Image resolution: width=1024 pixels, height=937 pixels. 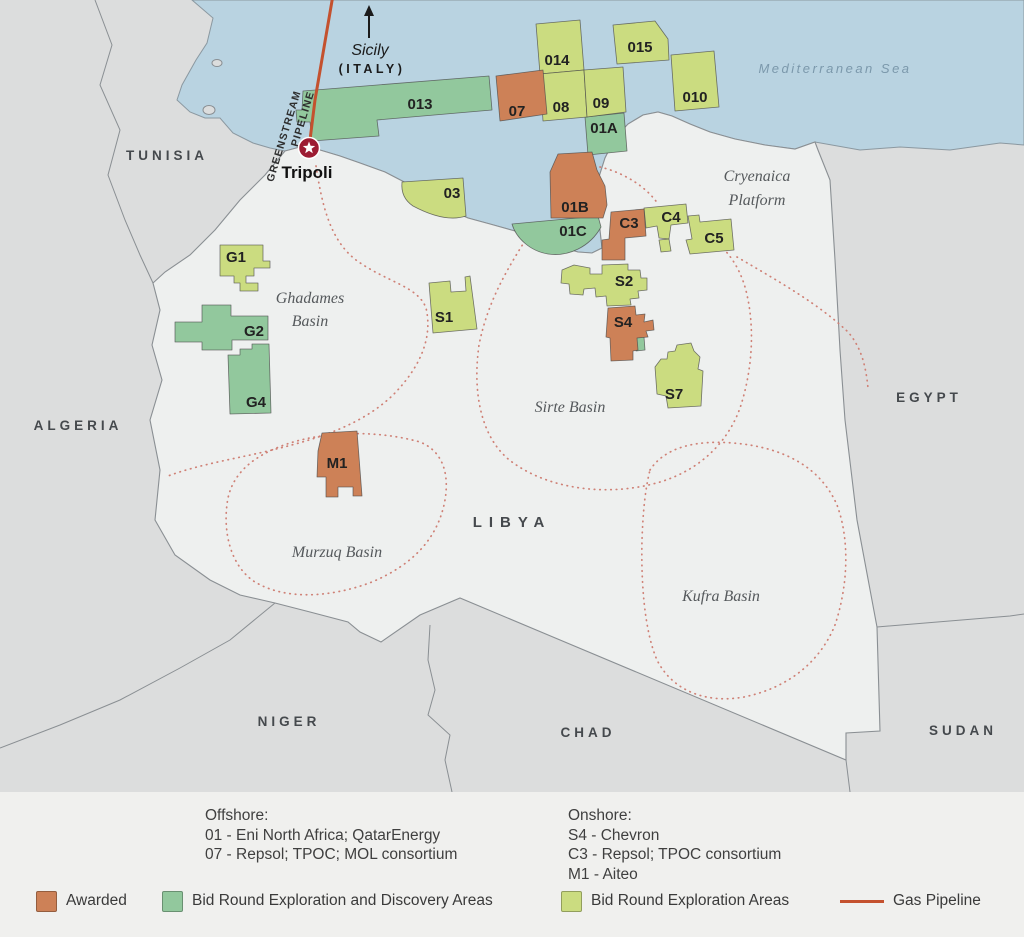 What do you see at coordinates (453, 304) in the screenshot?
I see `block-S1` at bounding box center [453, 304].